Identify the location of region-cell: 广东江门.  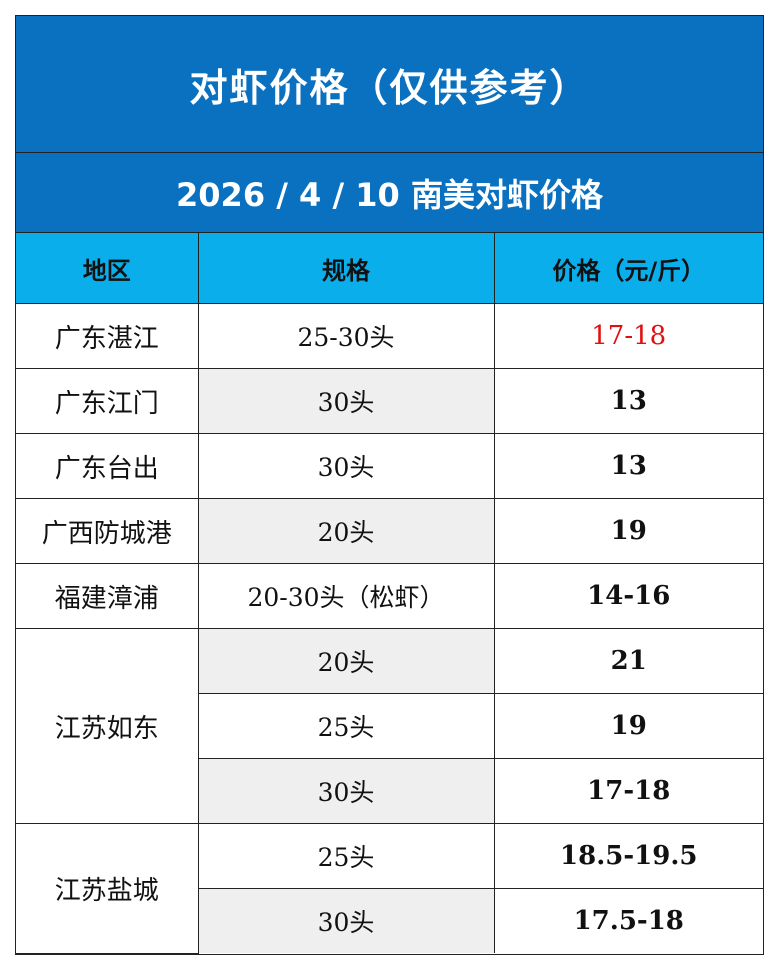
(107, 401).